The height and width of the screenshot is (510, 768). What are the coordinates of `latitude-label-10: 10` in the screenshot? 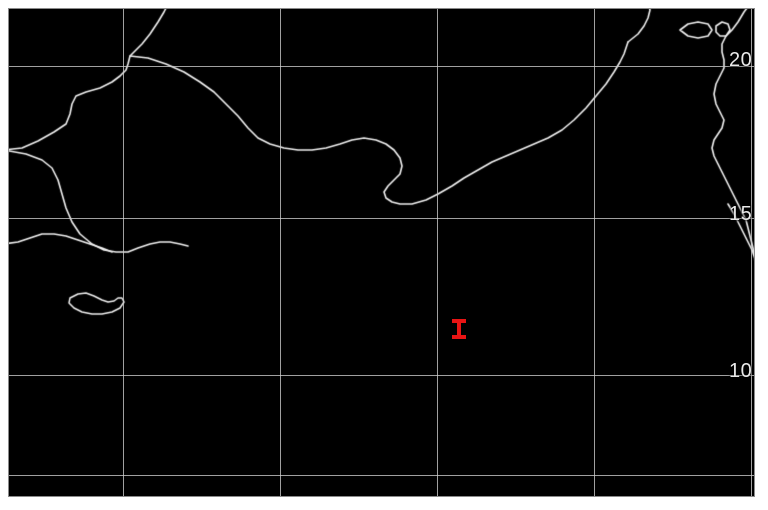 It's located at (741, 371).